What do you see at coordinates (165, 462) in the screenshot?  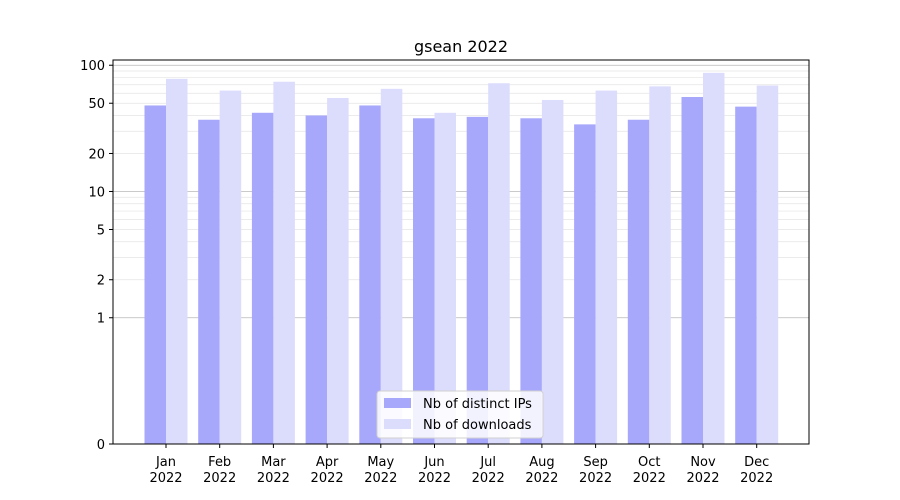 I see `x-tick-label-month: Jan` at bounding box center [165, 462].